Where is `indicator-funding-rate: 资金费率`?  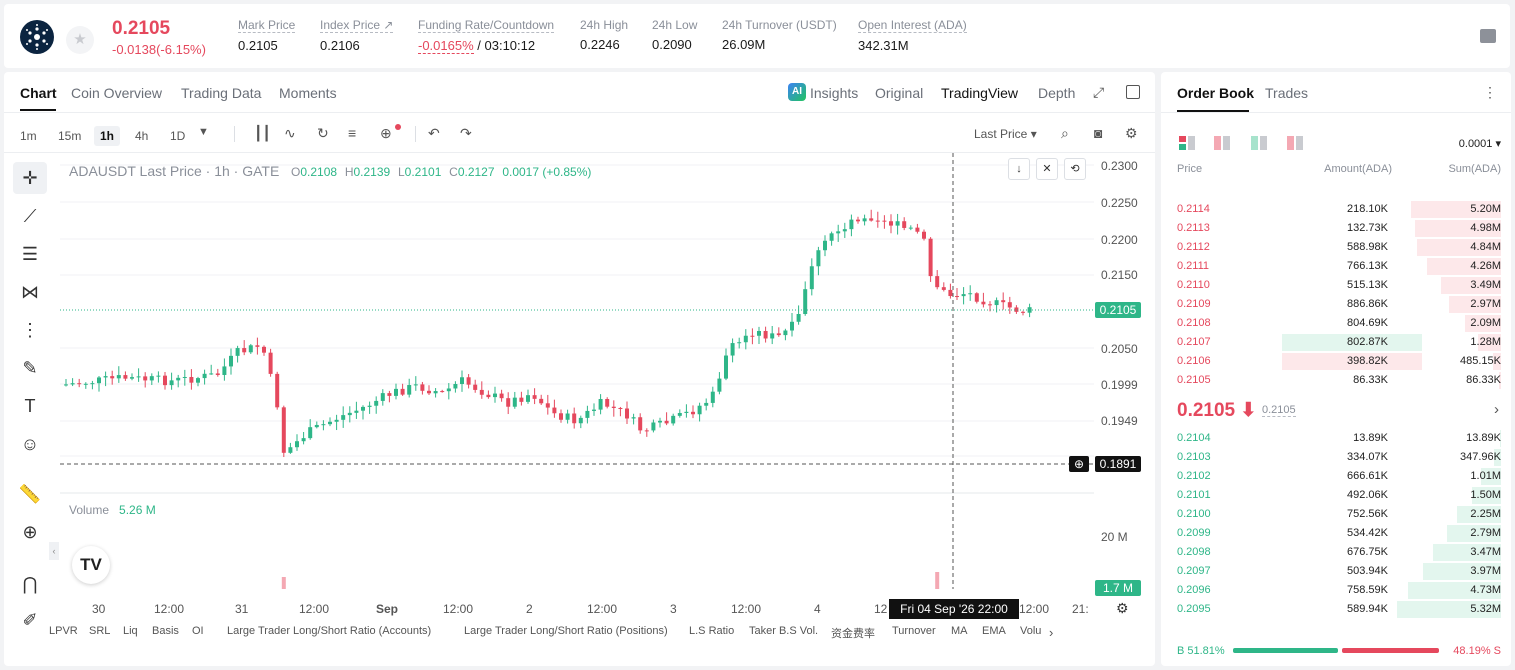
indicator-funding-rate: 资金费率 is located at coordinates (853, 634).